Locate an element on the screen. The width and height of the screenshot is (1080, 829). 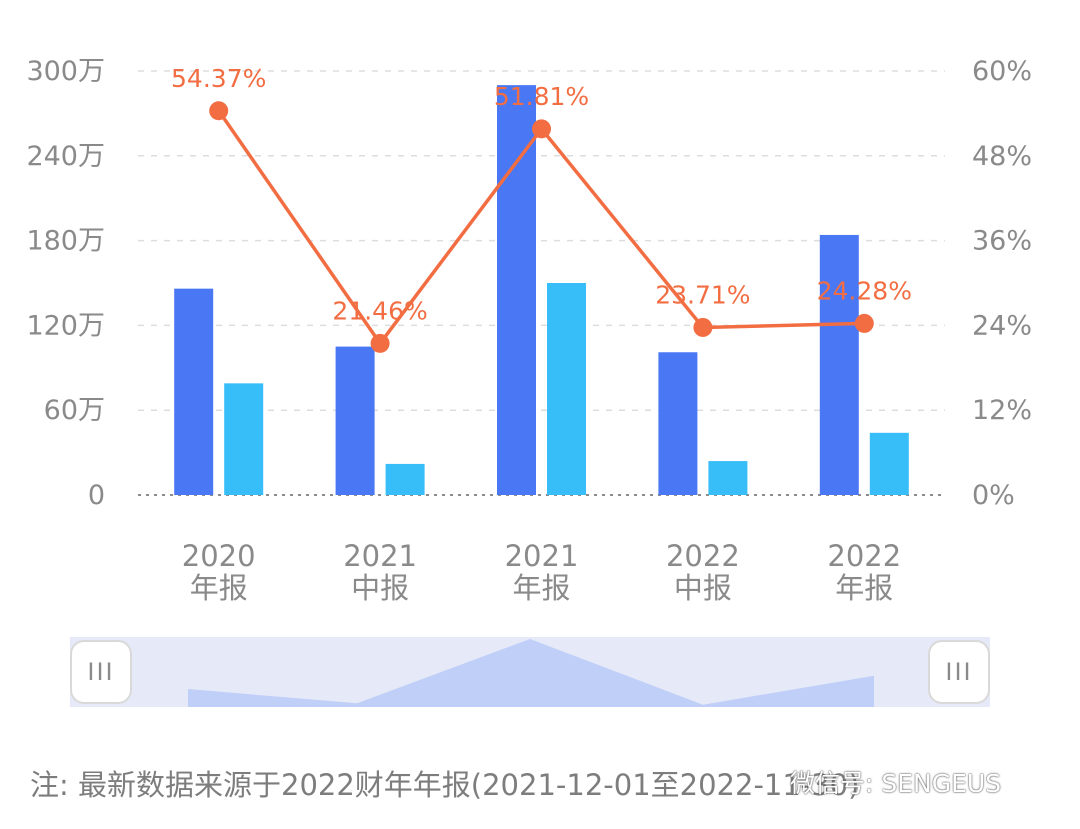
right-tick-label: 0% is located at coordinates (993, 495).